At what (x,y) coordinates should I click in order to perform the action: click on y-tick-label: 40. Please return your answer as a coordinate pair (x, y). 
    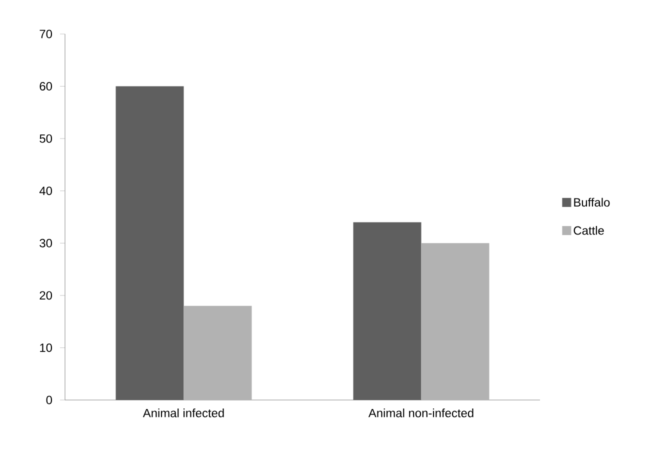
    Looking at the image, I should click on (45, 191).